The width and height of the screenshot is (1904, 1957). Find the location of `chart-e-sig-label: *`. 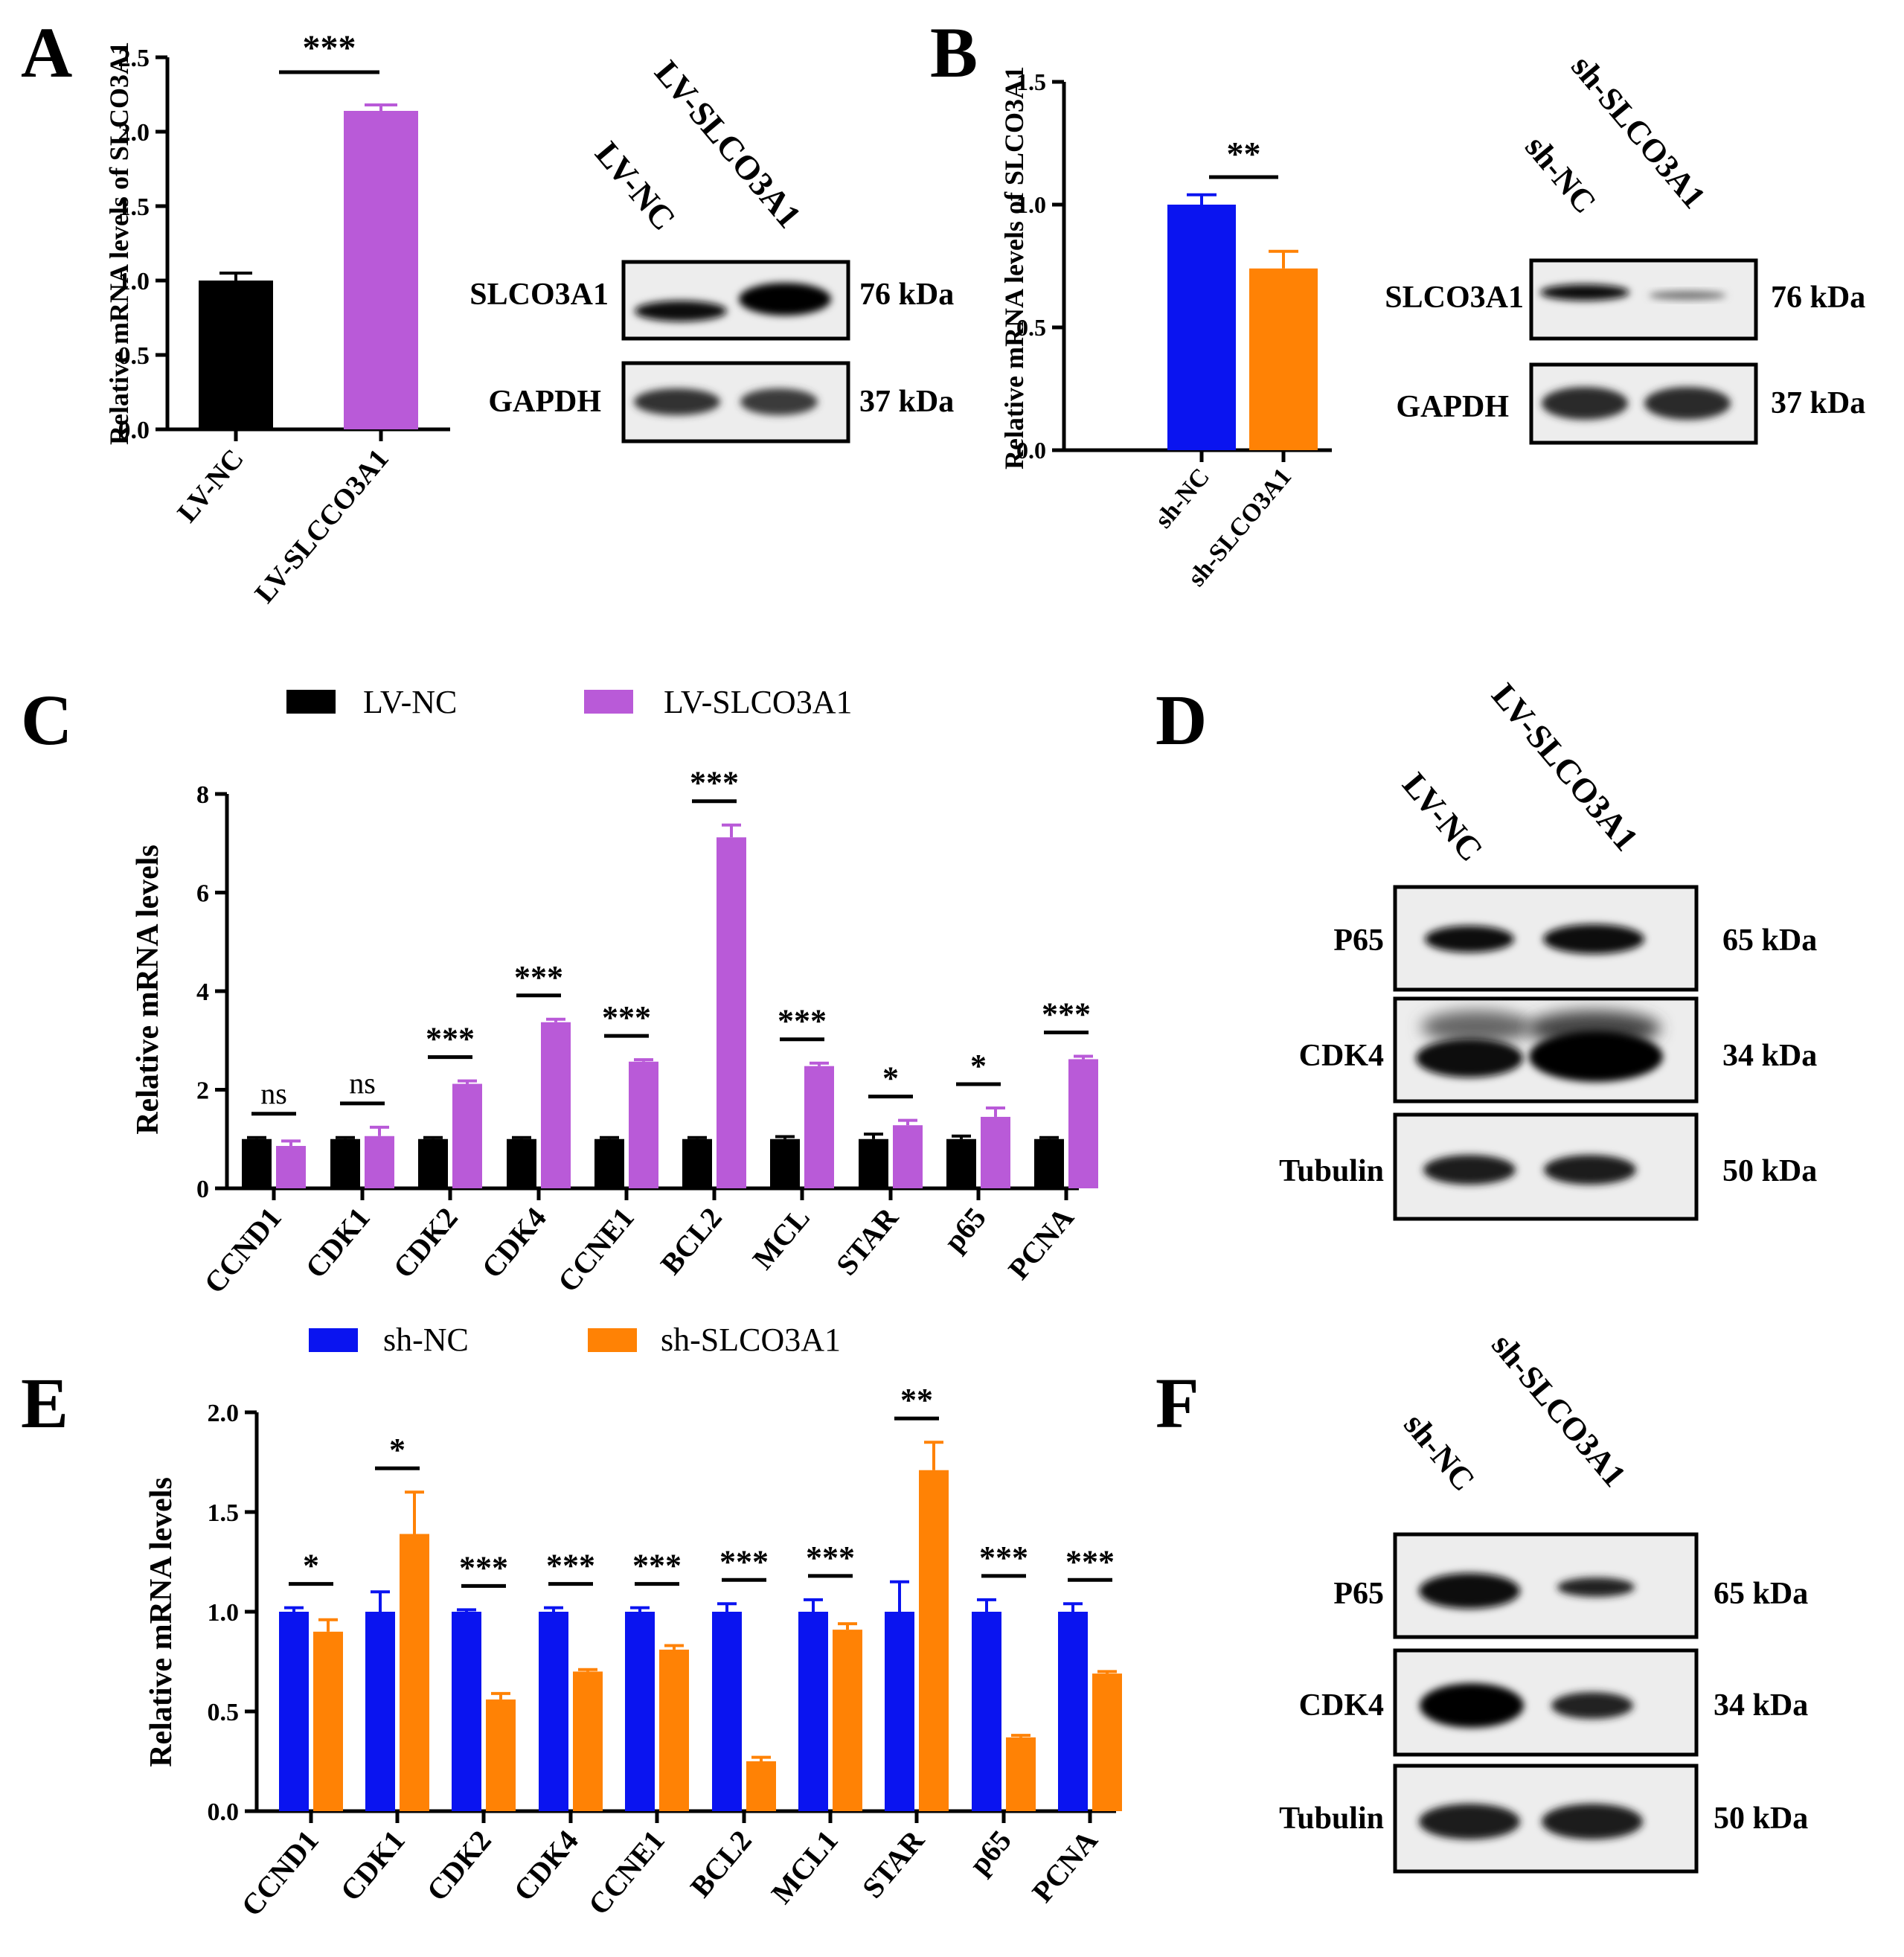

chart-e-sig-label: * is located at coordinates (311, 1566).